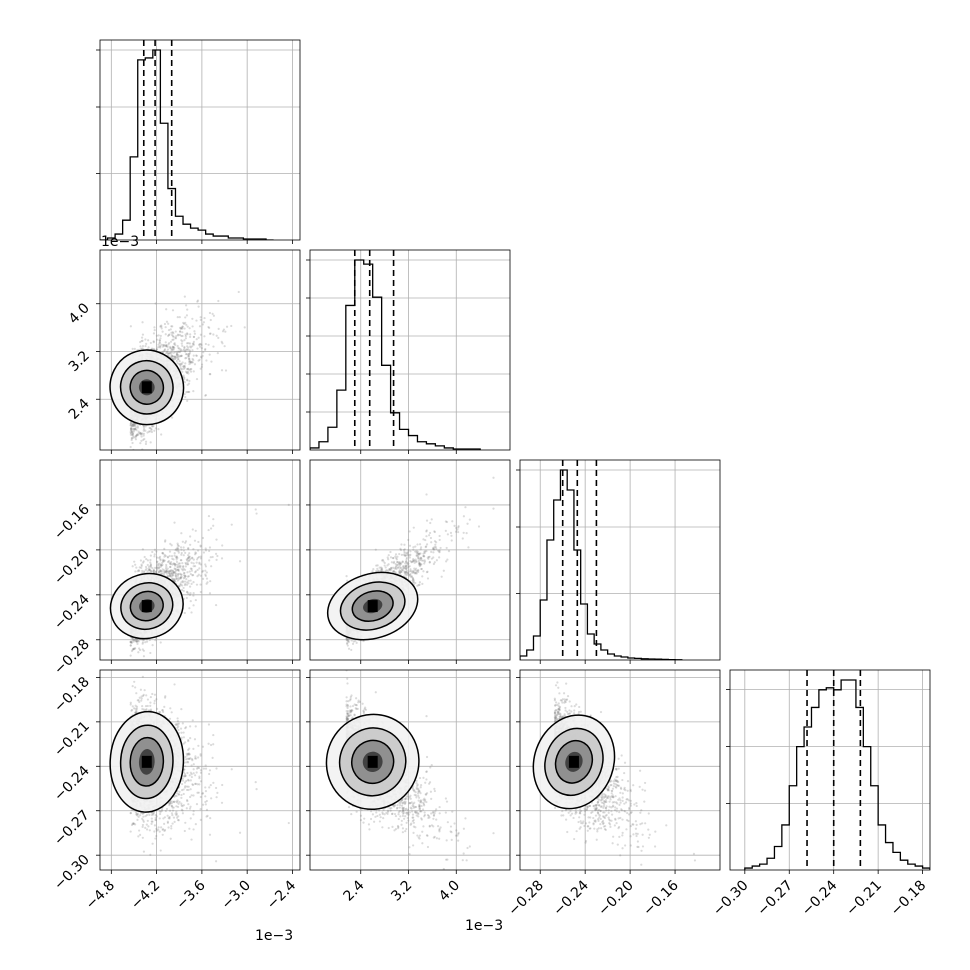 Image resolution: width=970 pixels, height=970 pixels. What do you see at coordinates (72, 522) in the screenshot?
I see `y-tick-label: −0.16` at bounding box center [72, 522].